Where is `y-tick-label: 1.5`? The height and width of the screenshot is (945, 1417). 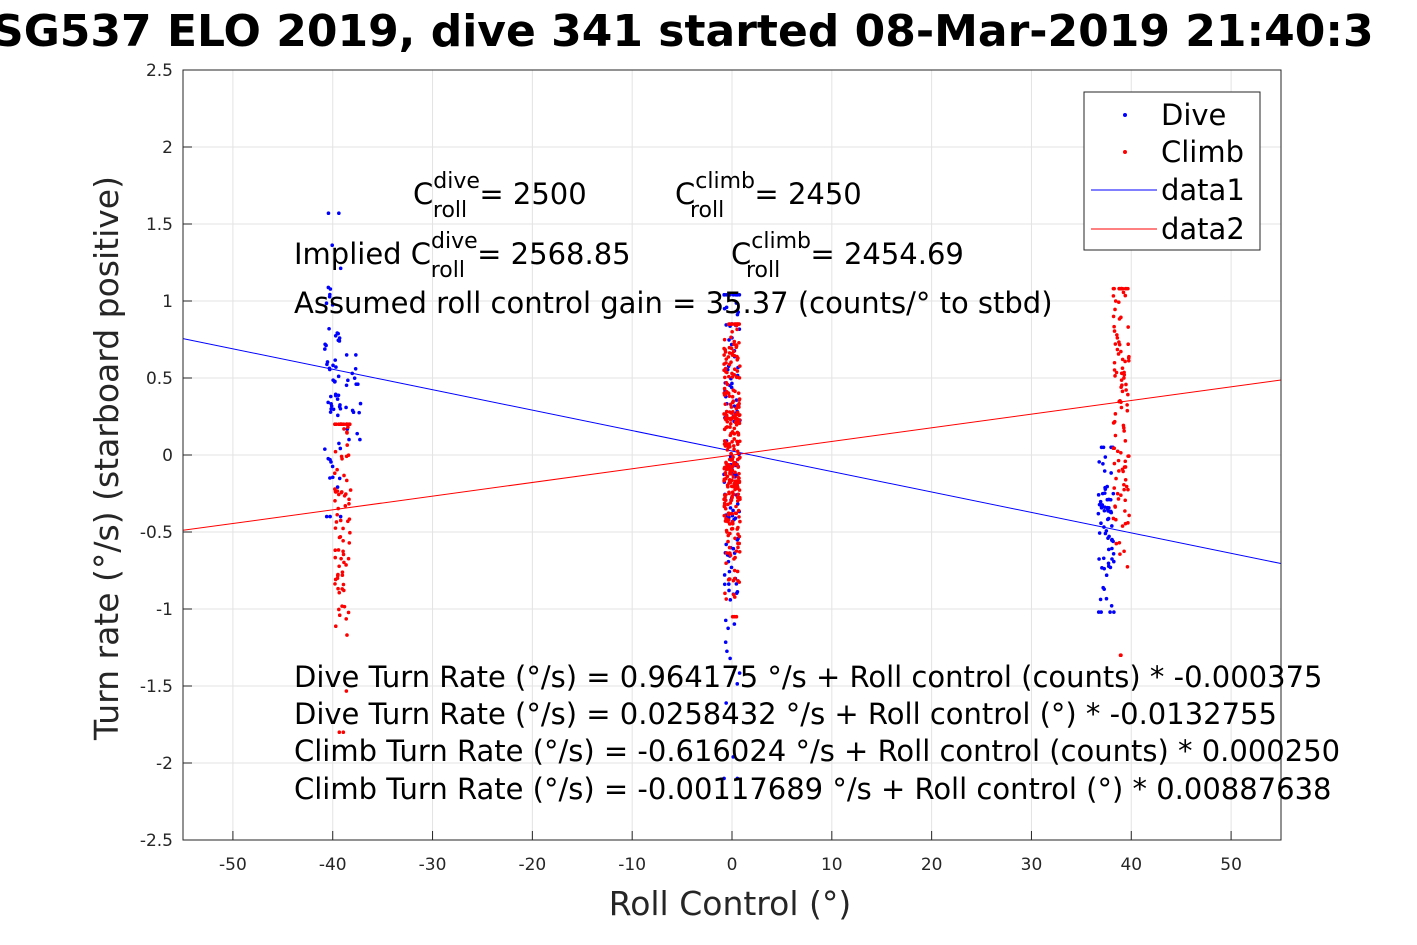 y-tick-label: 1.5 is located at coordinates (159, 225).